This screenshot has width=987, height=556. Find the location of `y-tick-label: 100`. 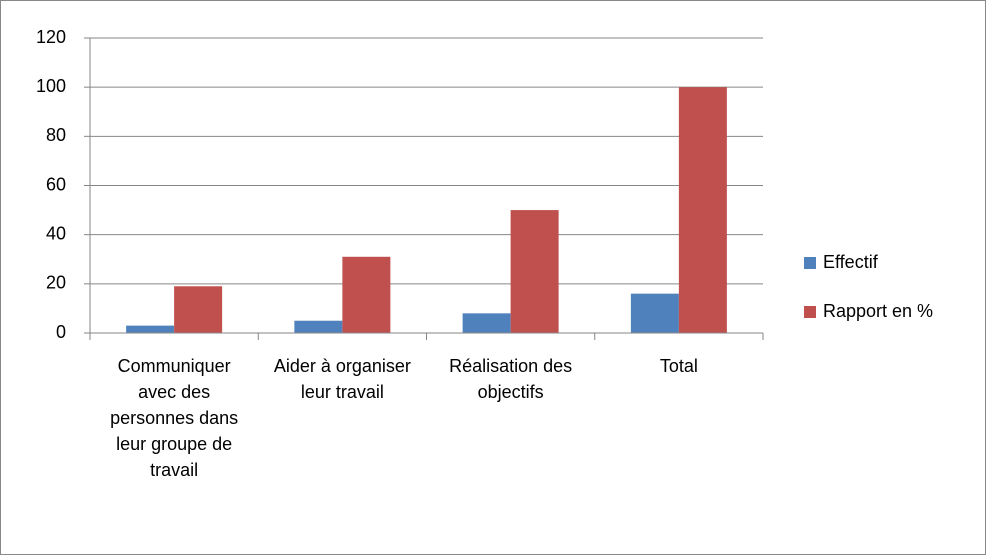

y-tick-label: 100 is located at coordinates (51, 86).